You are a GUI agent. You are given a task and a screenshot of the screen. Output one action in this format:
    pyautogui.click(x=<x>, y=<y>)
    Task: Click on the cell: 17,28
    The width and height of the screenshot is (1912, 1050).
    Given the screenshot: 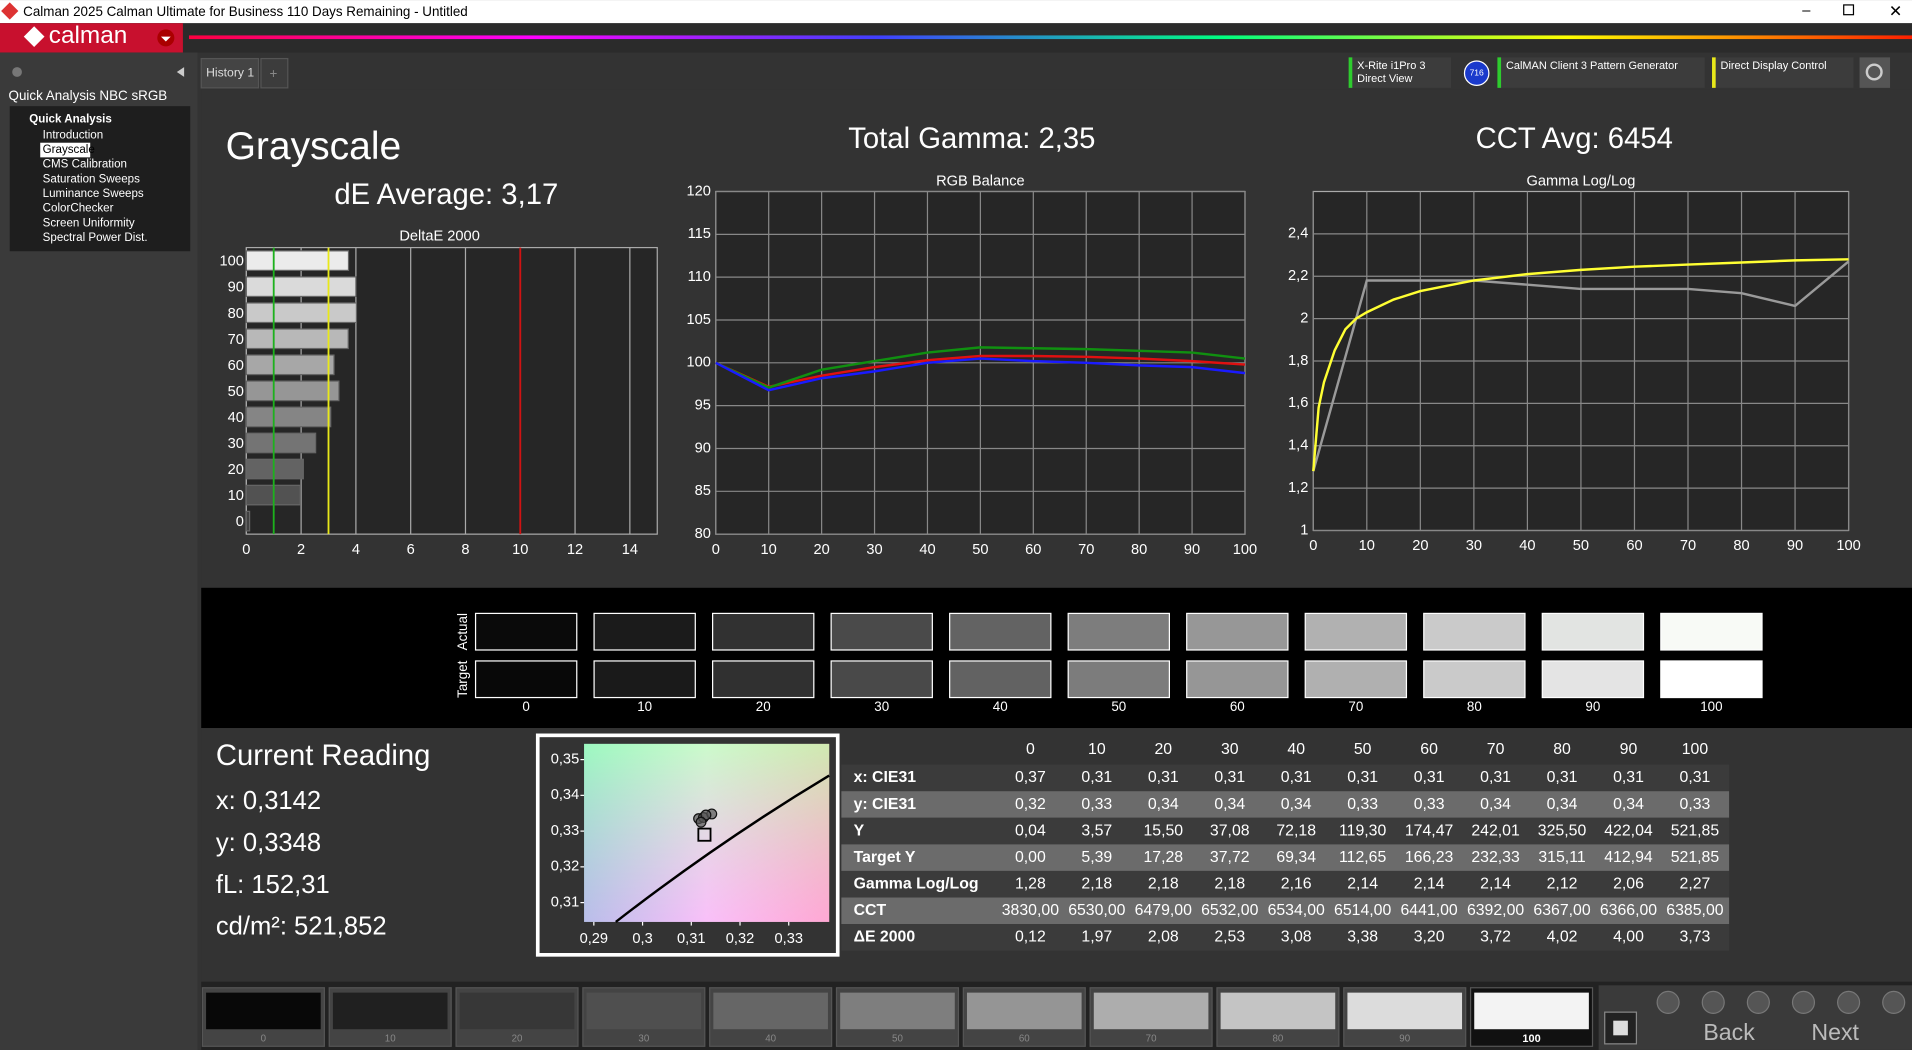 What is the action you would take?
    pyautogui.click(x=1163, y=857)
    